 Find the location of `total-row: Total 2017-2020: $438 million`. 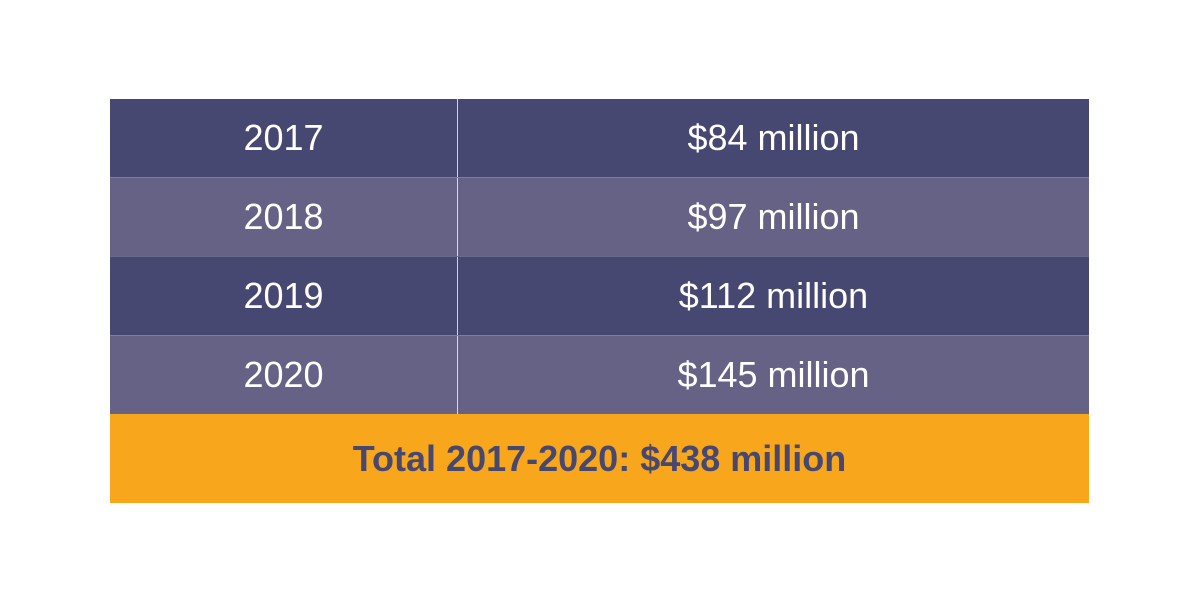

total-row: Total 2017-2020: $438 million is located at coordinates (599, 458).